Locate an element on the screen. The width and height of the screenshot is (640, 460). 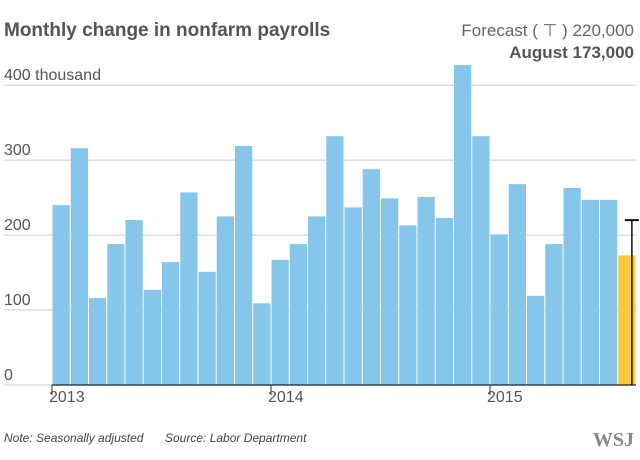
x-tick-label: 2013 is located at coordinates (67, 397).